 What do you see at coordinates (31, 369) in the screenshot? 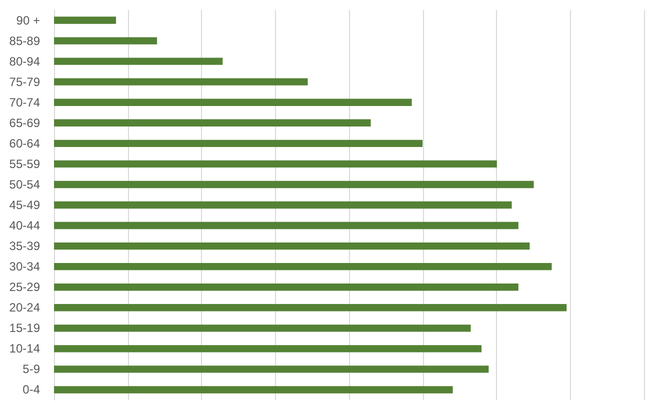
I see `y-tick-label: 5-9` at bounding box center [31, 369].